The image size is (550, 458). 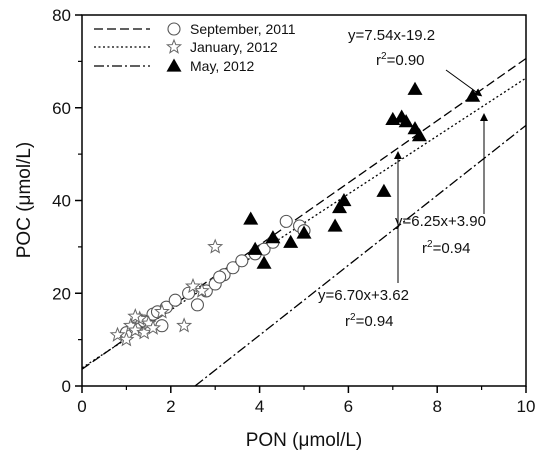 What do you see at coordinates (66, 386) in the screenshot?
I see `y-tick-label: 0` at bounding box center [66, 386].